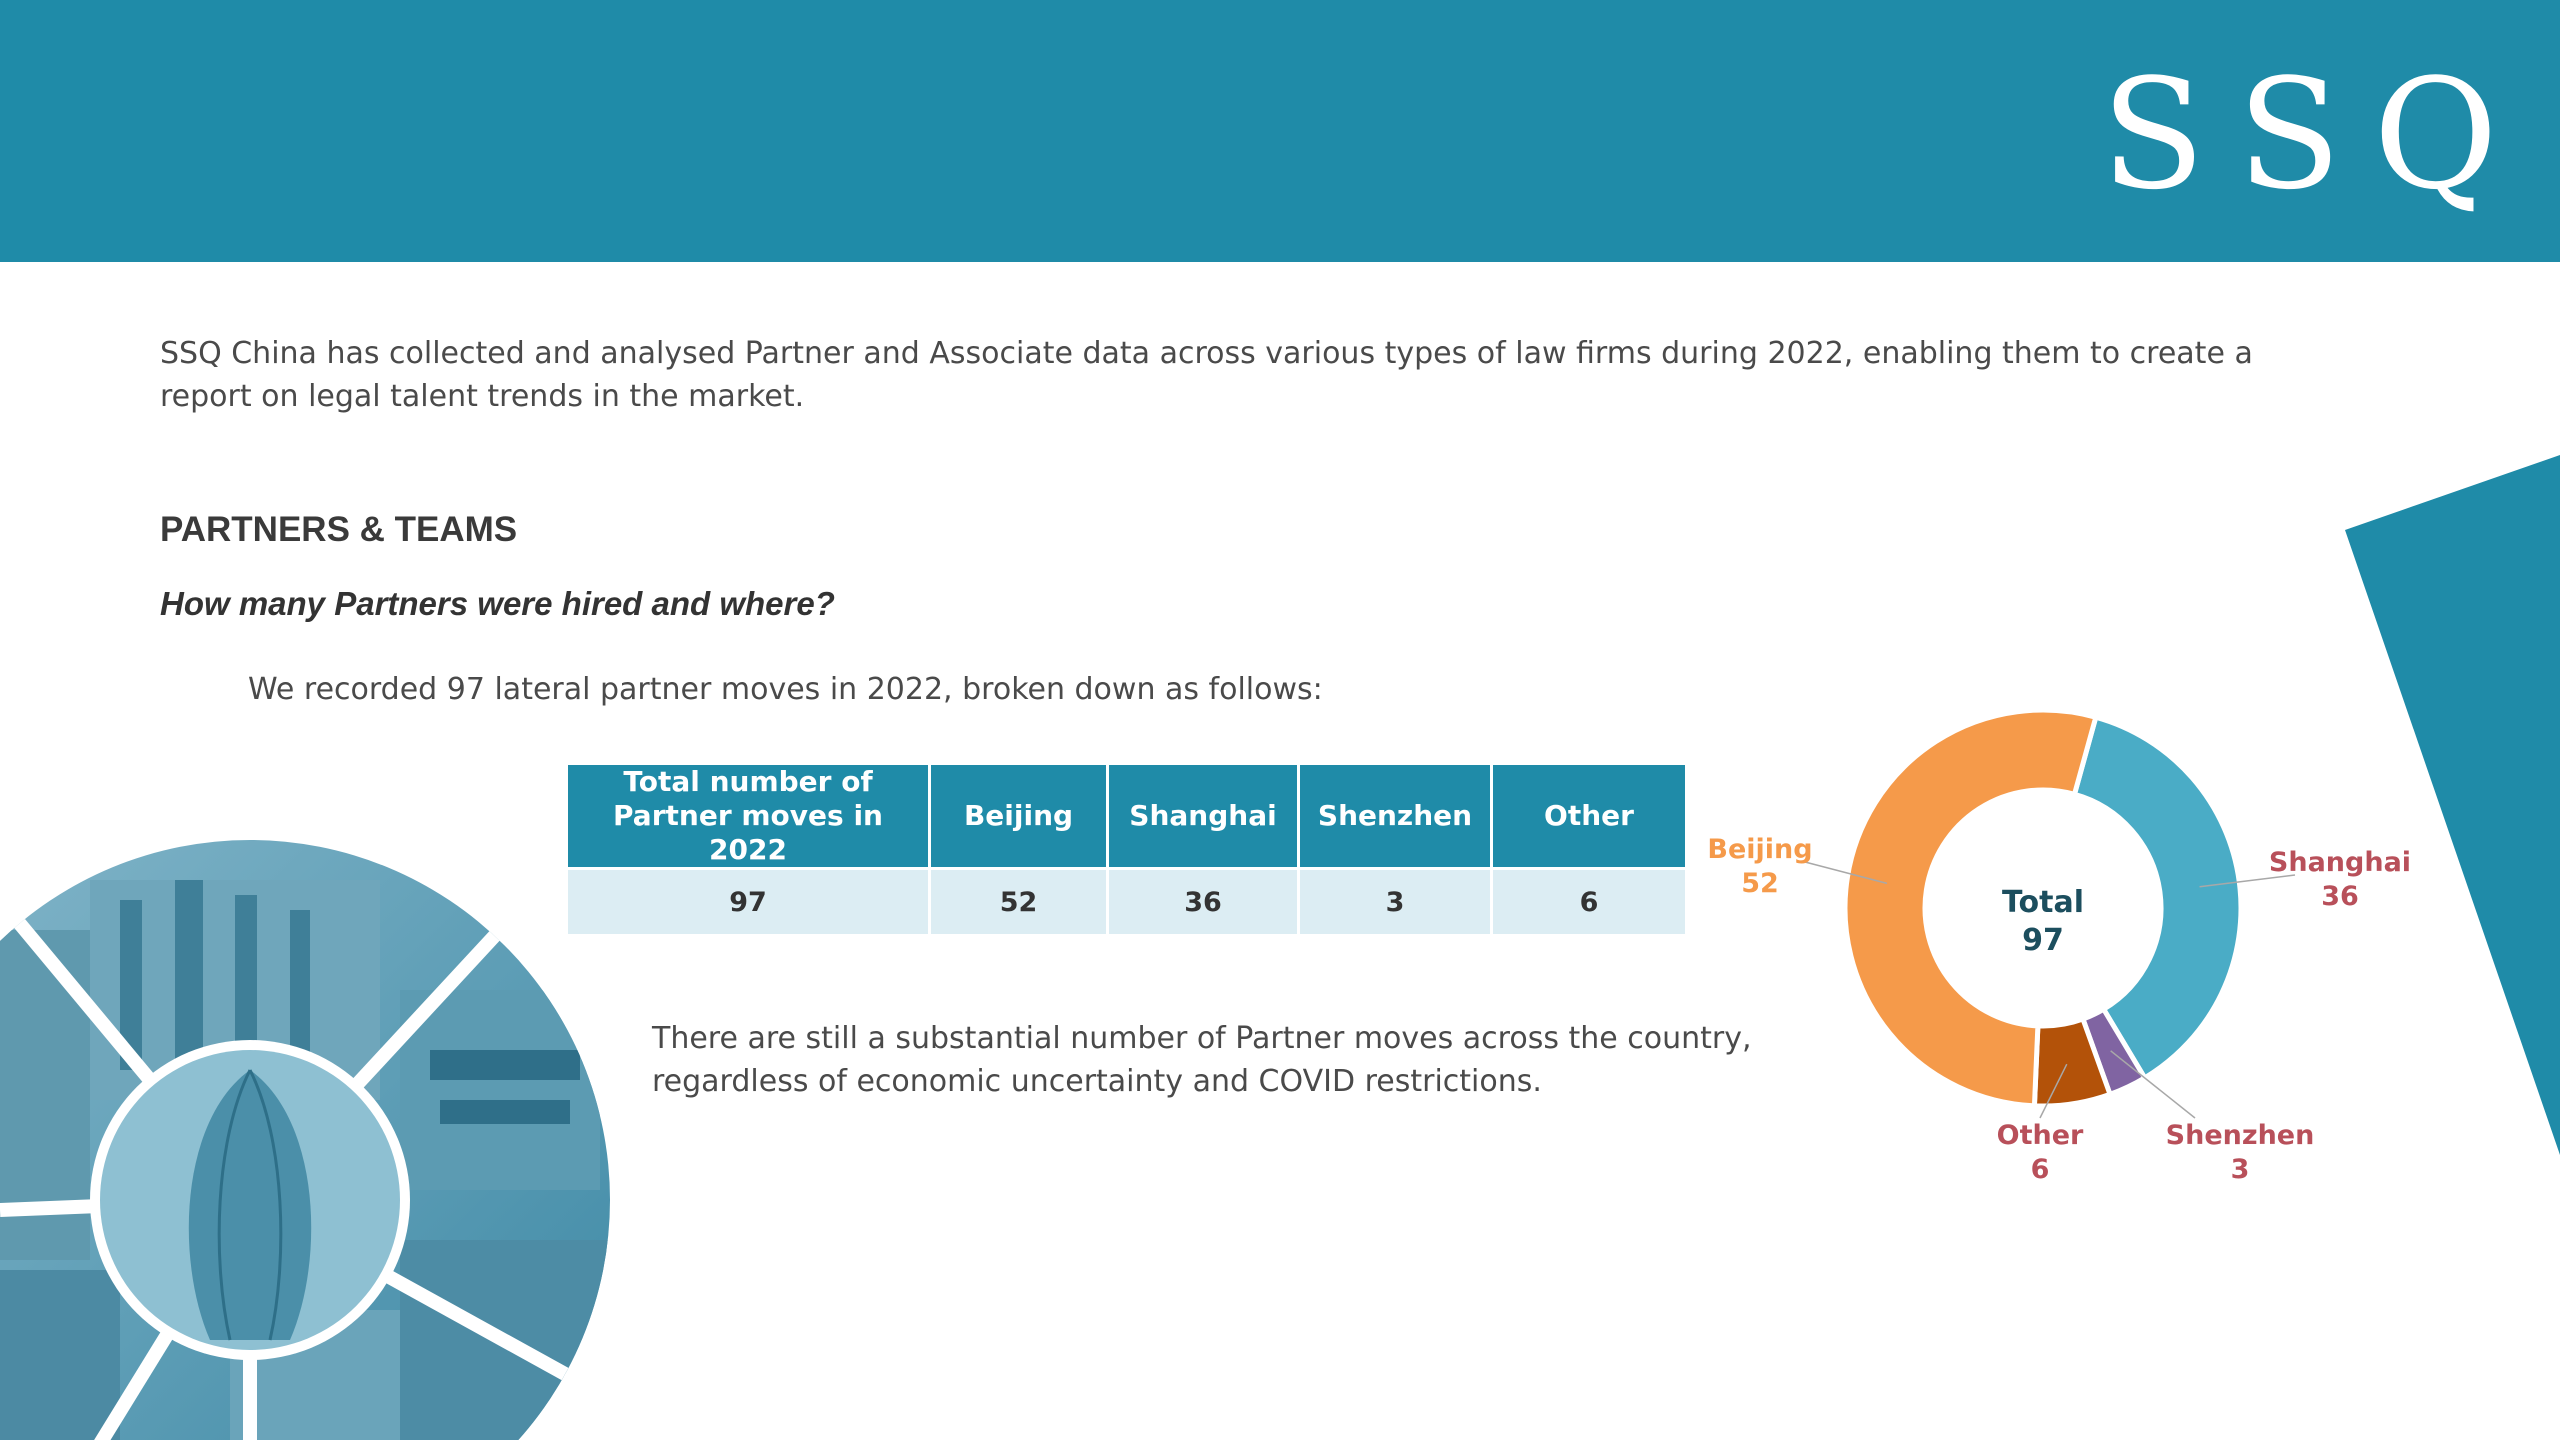 The height and width of the screenshot is (1440, 2560). I want to click on section-heading: PARTNERS & TEAMS, so click(339, 529).